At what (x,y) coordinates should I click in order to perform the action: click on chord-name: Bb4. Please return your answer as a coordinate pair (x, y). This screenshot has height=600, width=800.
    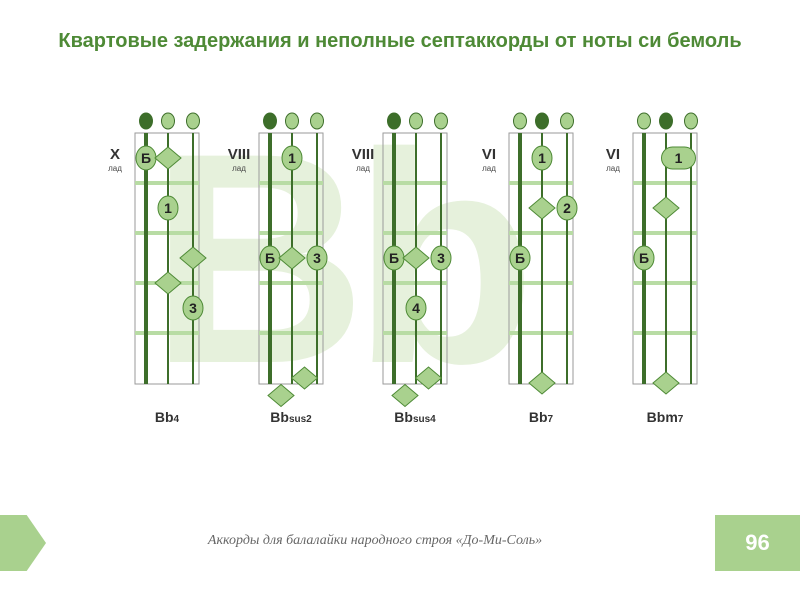
    Looking at the image, I should click on (167, 417).